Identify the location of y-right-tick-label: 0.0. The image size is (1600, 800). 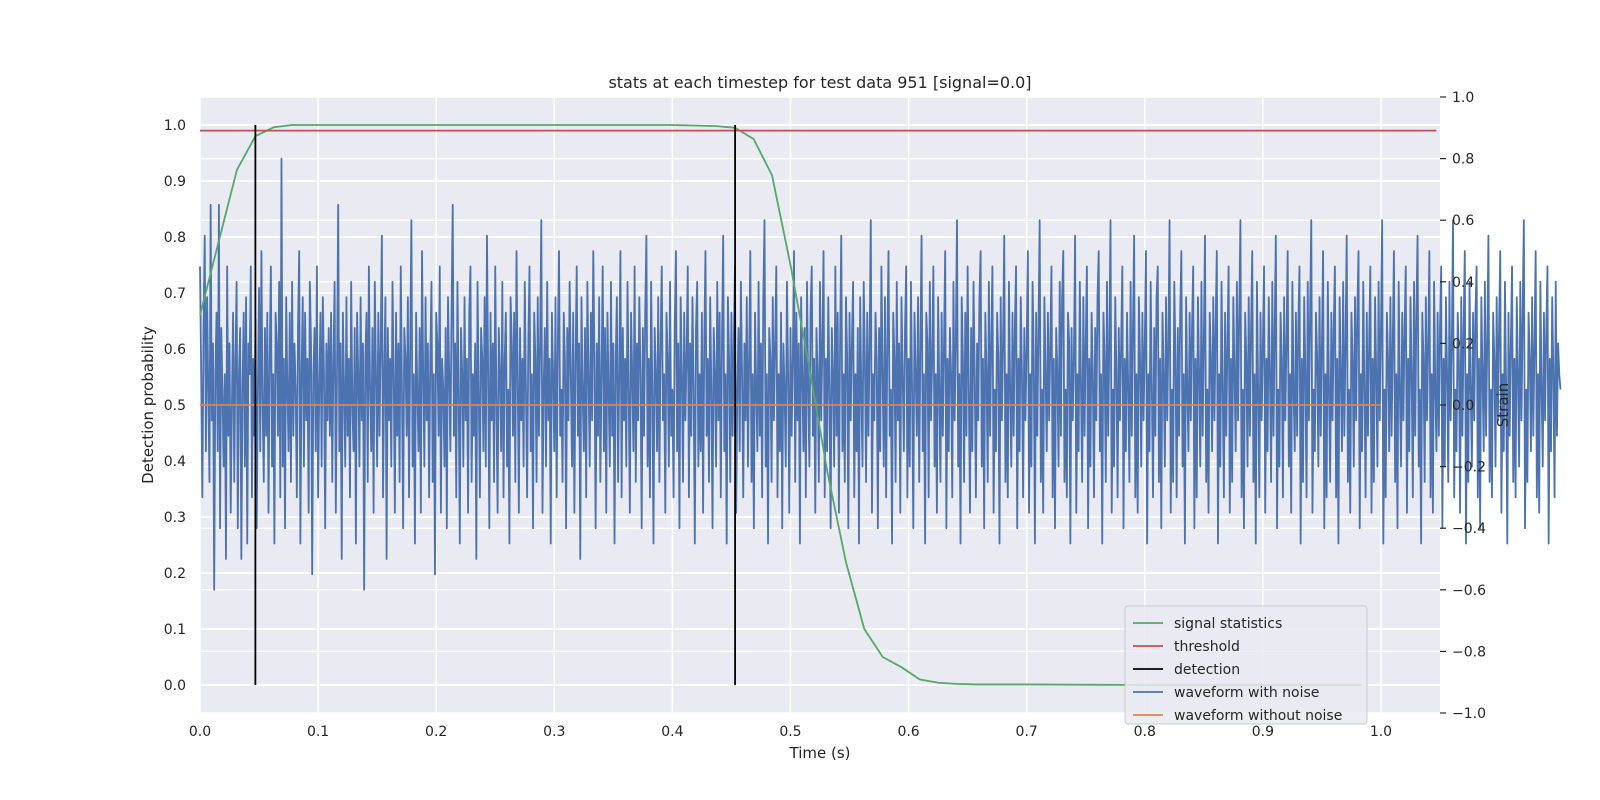
(1463, 406).